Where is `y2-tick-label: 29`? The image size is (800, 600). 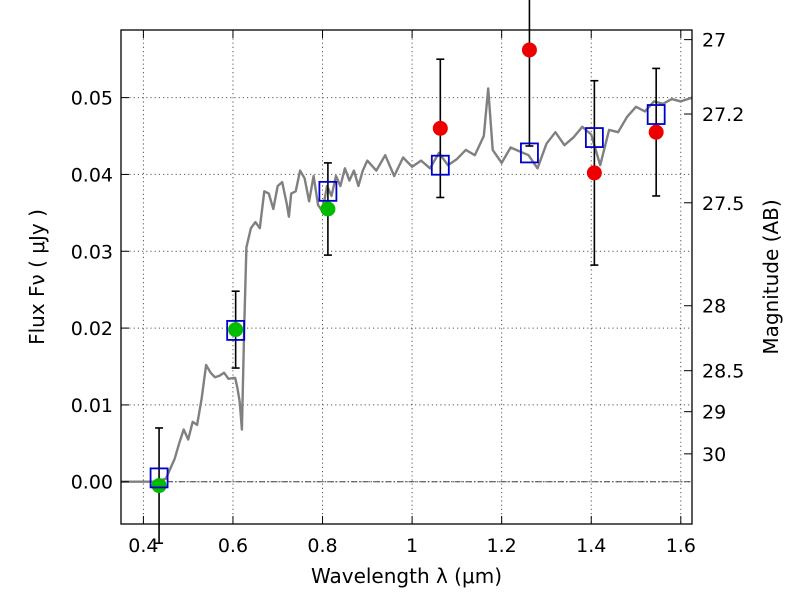
y2-tick-label: 29 is located at coordinates (714, 413).